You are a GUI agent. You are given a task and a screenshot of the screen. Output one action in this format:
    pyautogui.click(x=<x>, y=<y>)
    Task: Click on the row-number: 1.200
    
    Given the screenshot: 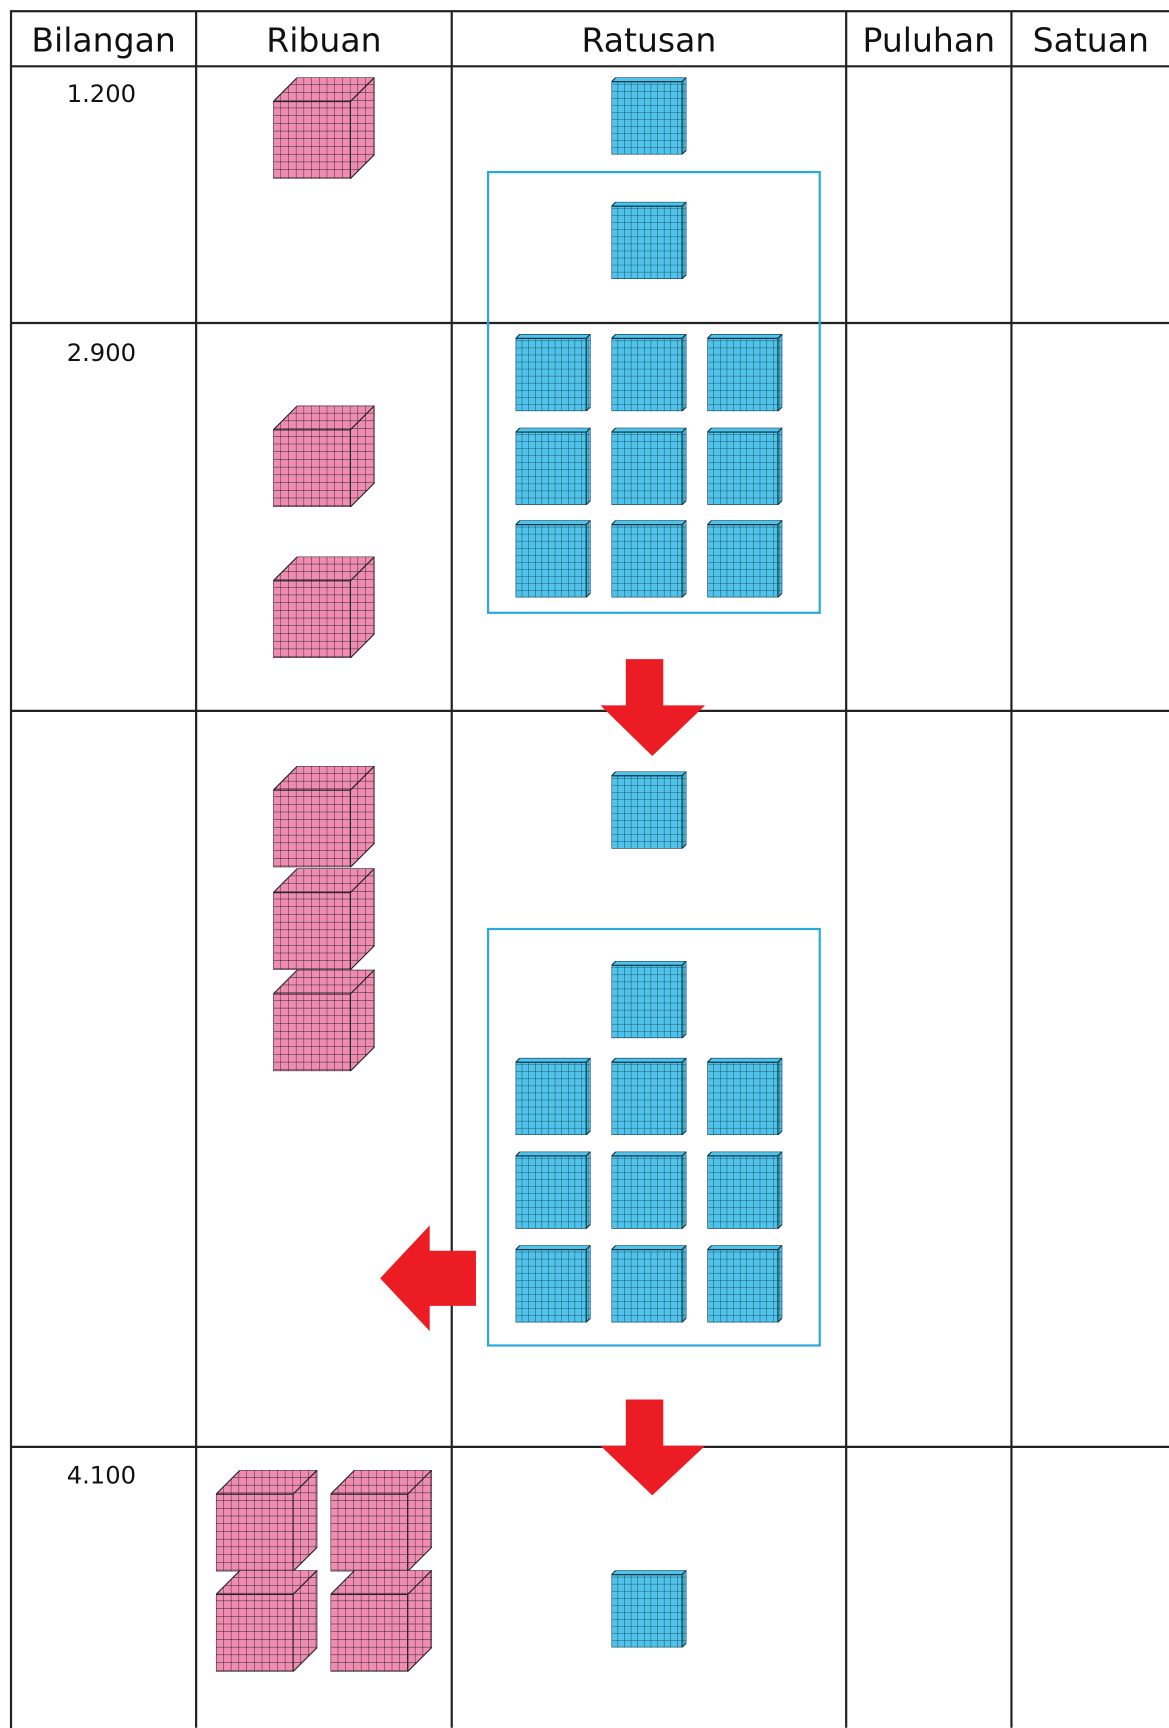 What is the action you would take?
    pyautogui.click(x=101, y=94)
    